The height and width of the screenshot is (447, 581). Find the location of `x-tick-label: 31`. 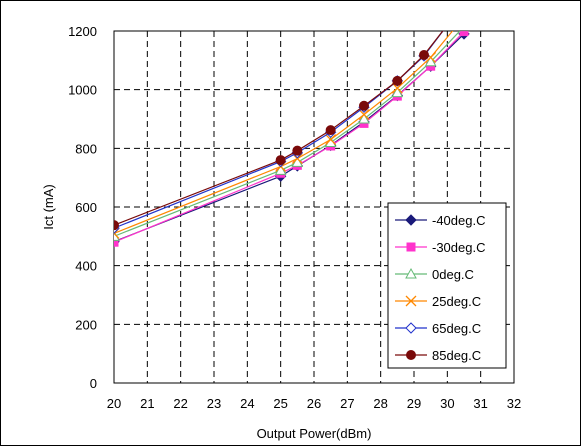

x-tick-label: 31 is located at coordinates (480, 403).